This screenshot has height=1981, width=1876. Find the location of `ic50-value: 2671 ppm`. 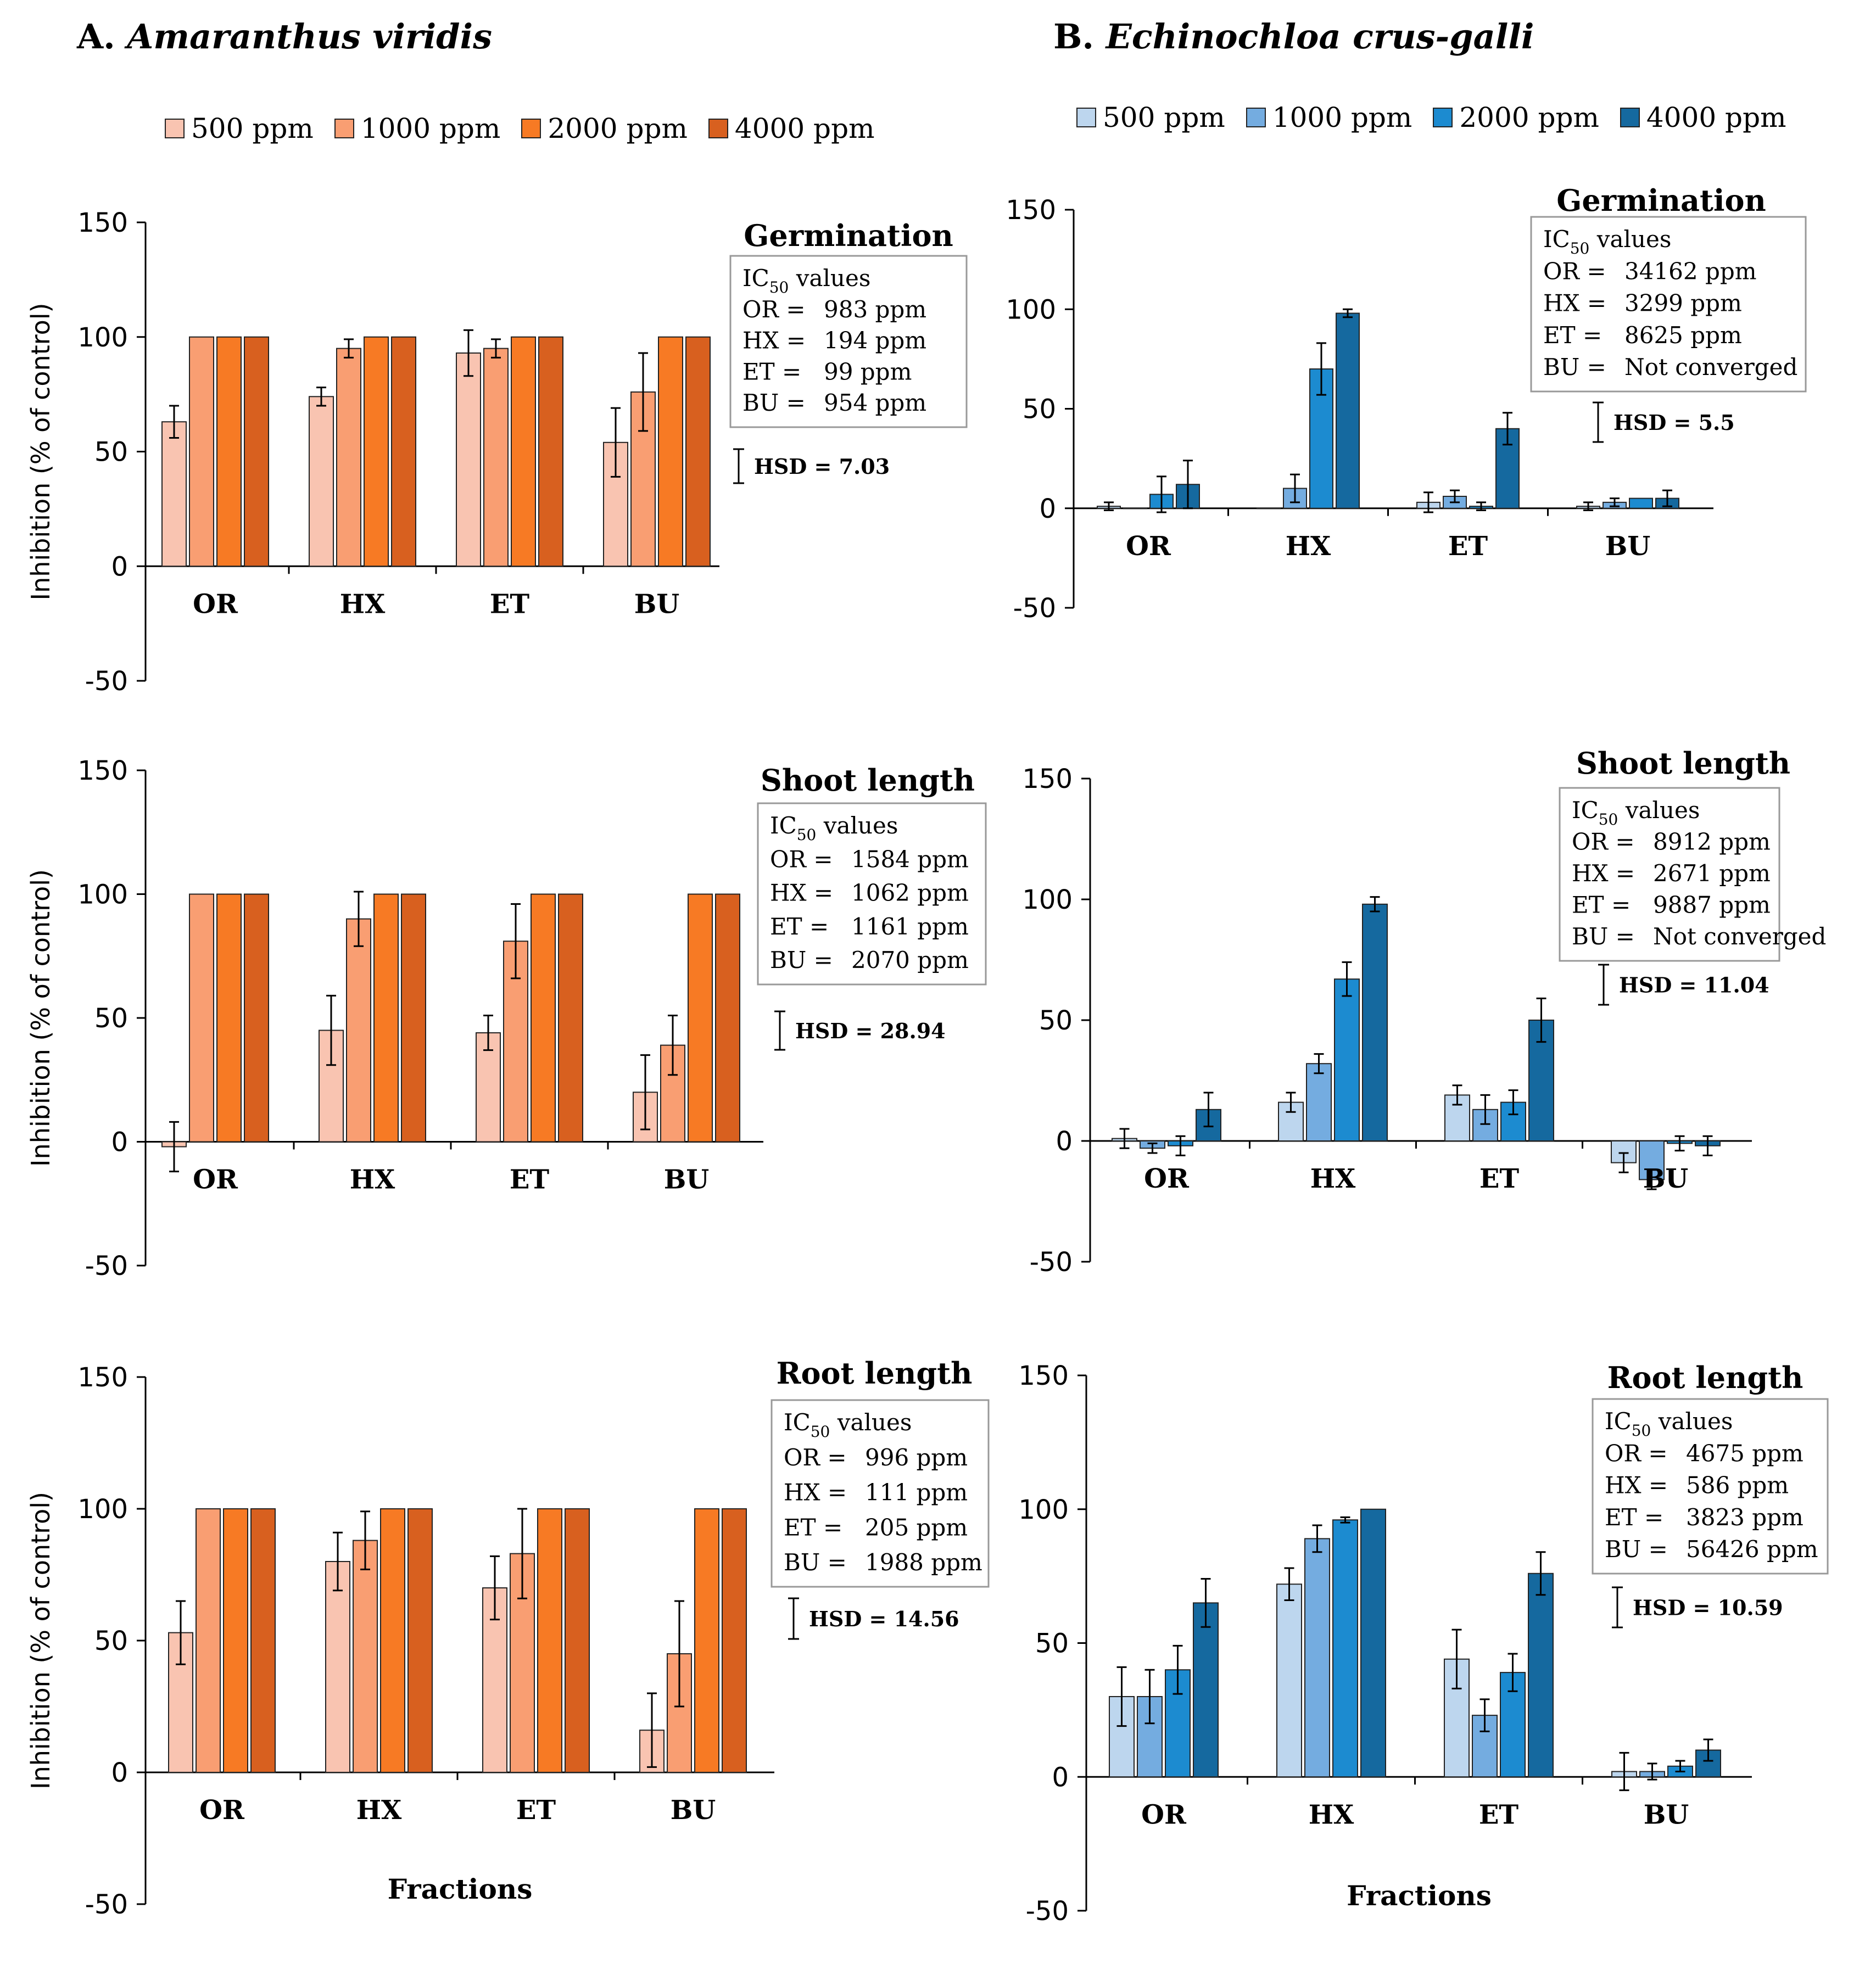

ic50-value: 2671 ppm is located at coordinates (1712, 873).